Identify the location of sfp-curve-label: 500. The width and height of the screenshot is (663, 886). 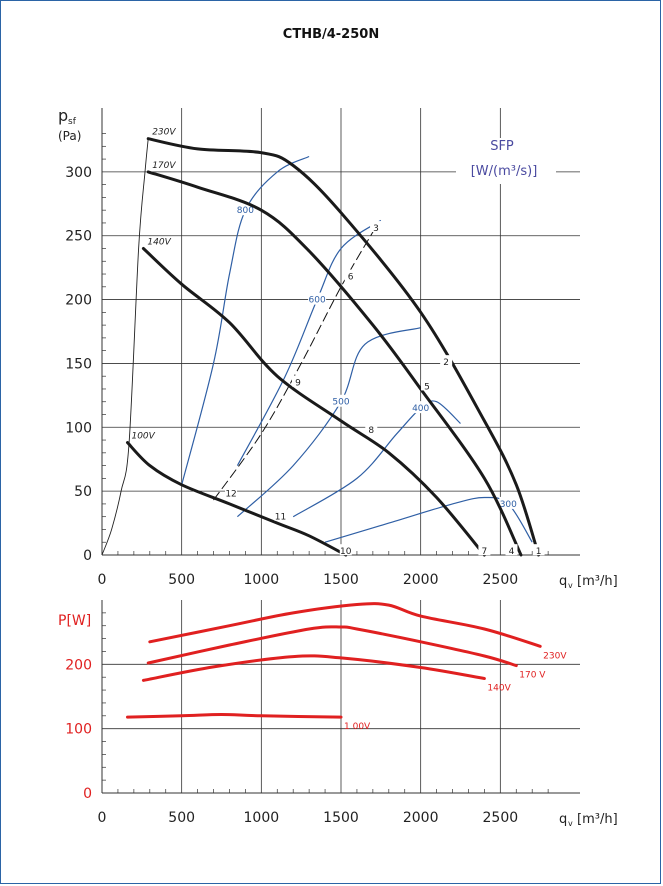
(340, 403).